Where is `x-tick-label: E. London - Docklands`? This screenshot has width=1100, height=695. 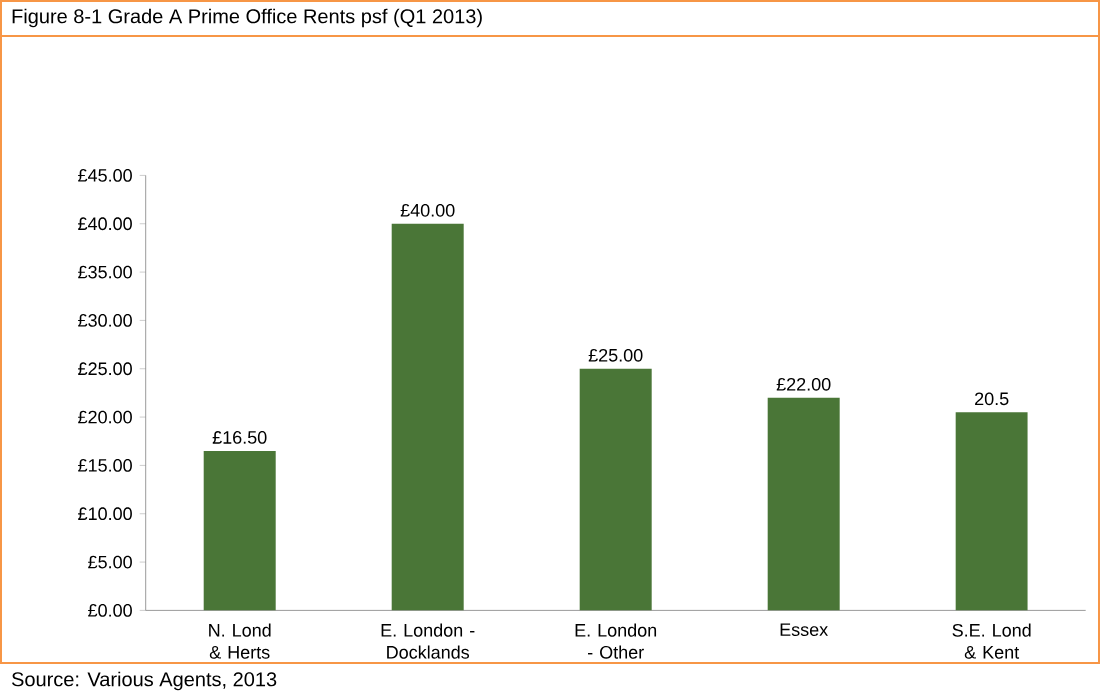 x-tick-label: E. London - Docklands is located at coordinates (428, 641).